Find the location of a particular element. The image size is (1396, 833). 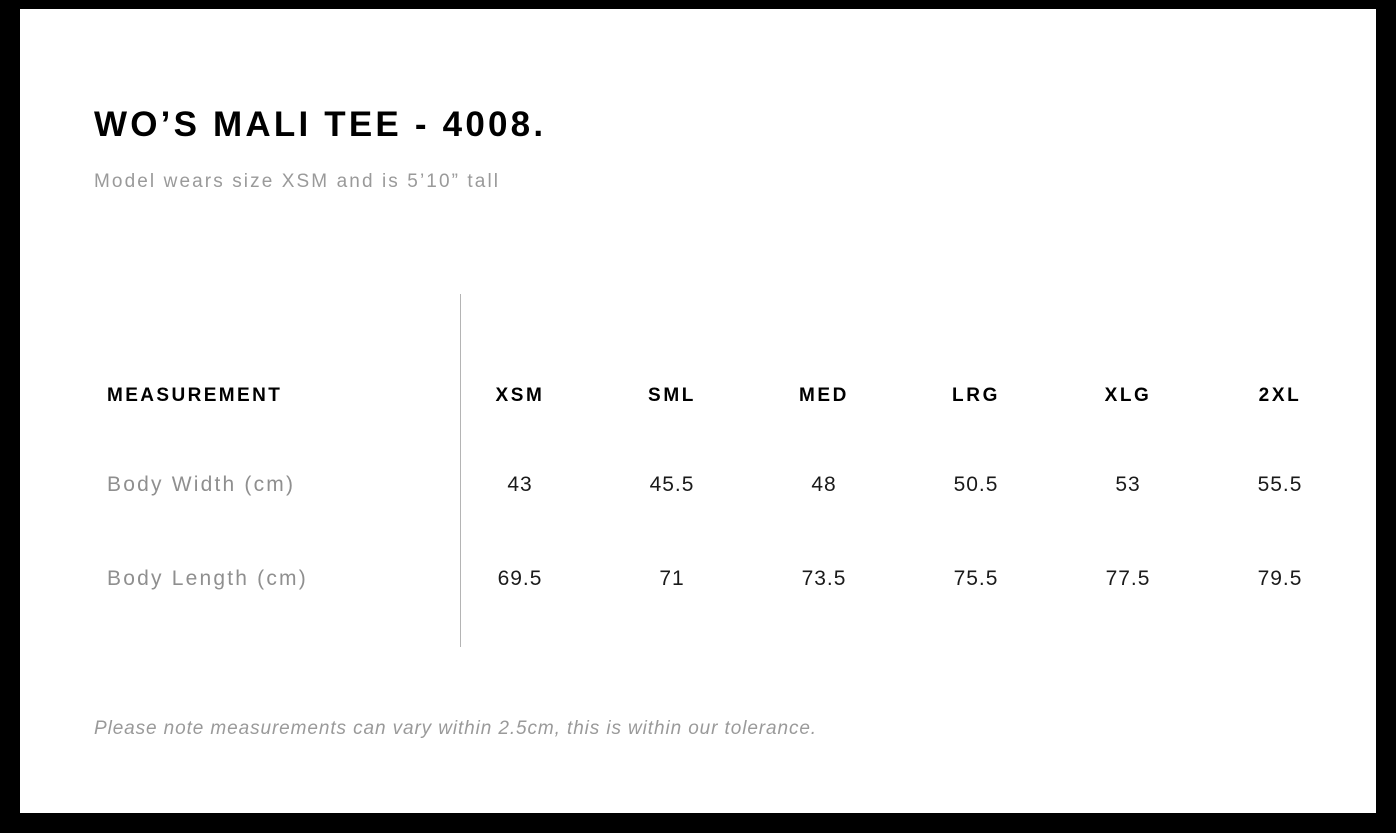

cell-body-length-2xl: 79.5 is located at coordinates (1280, 578).